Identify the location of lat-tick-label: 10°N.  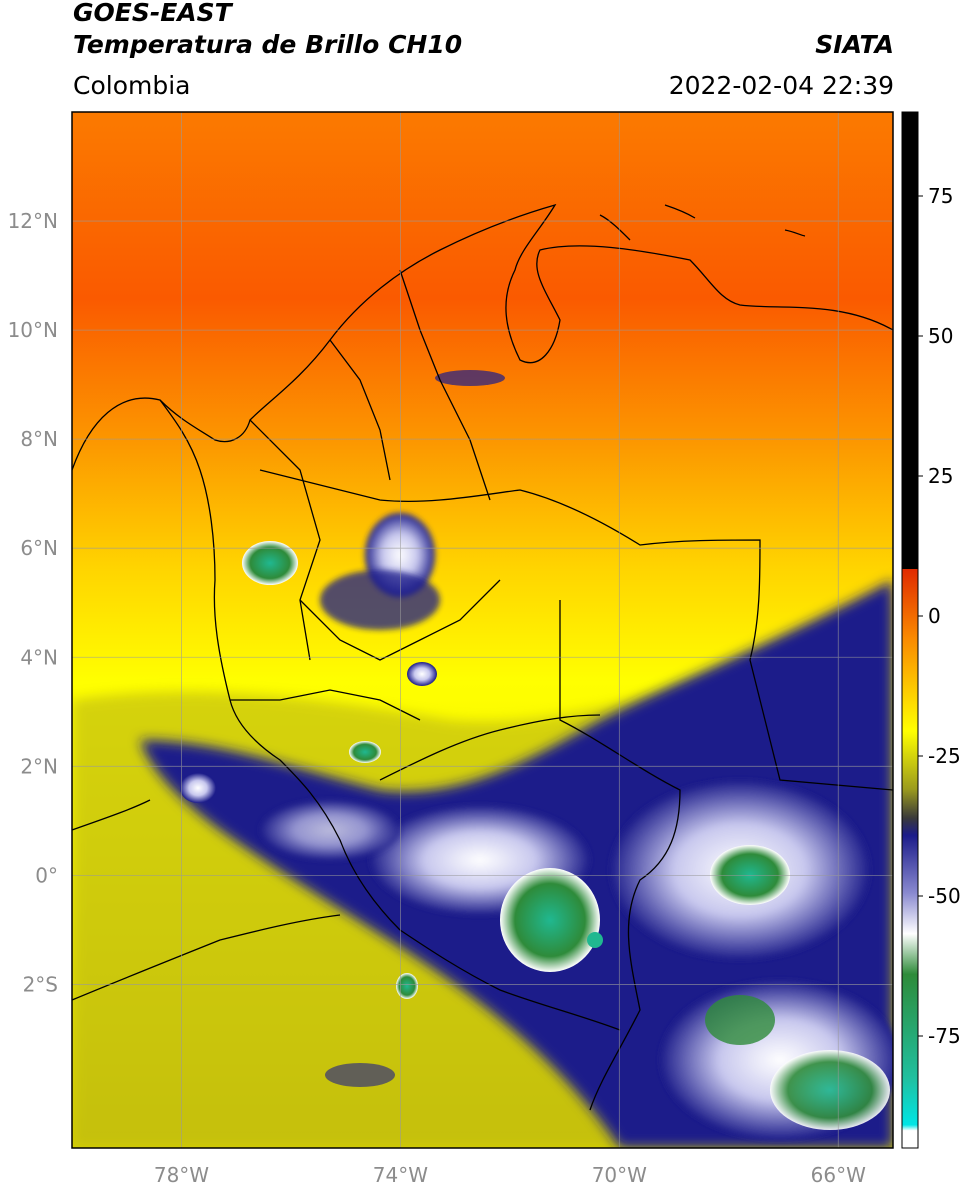
(33, 330).